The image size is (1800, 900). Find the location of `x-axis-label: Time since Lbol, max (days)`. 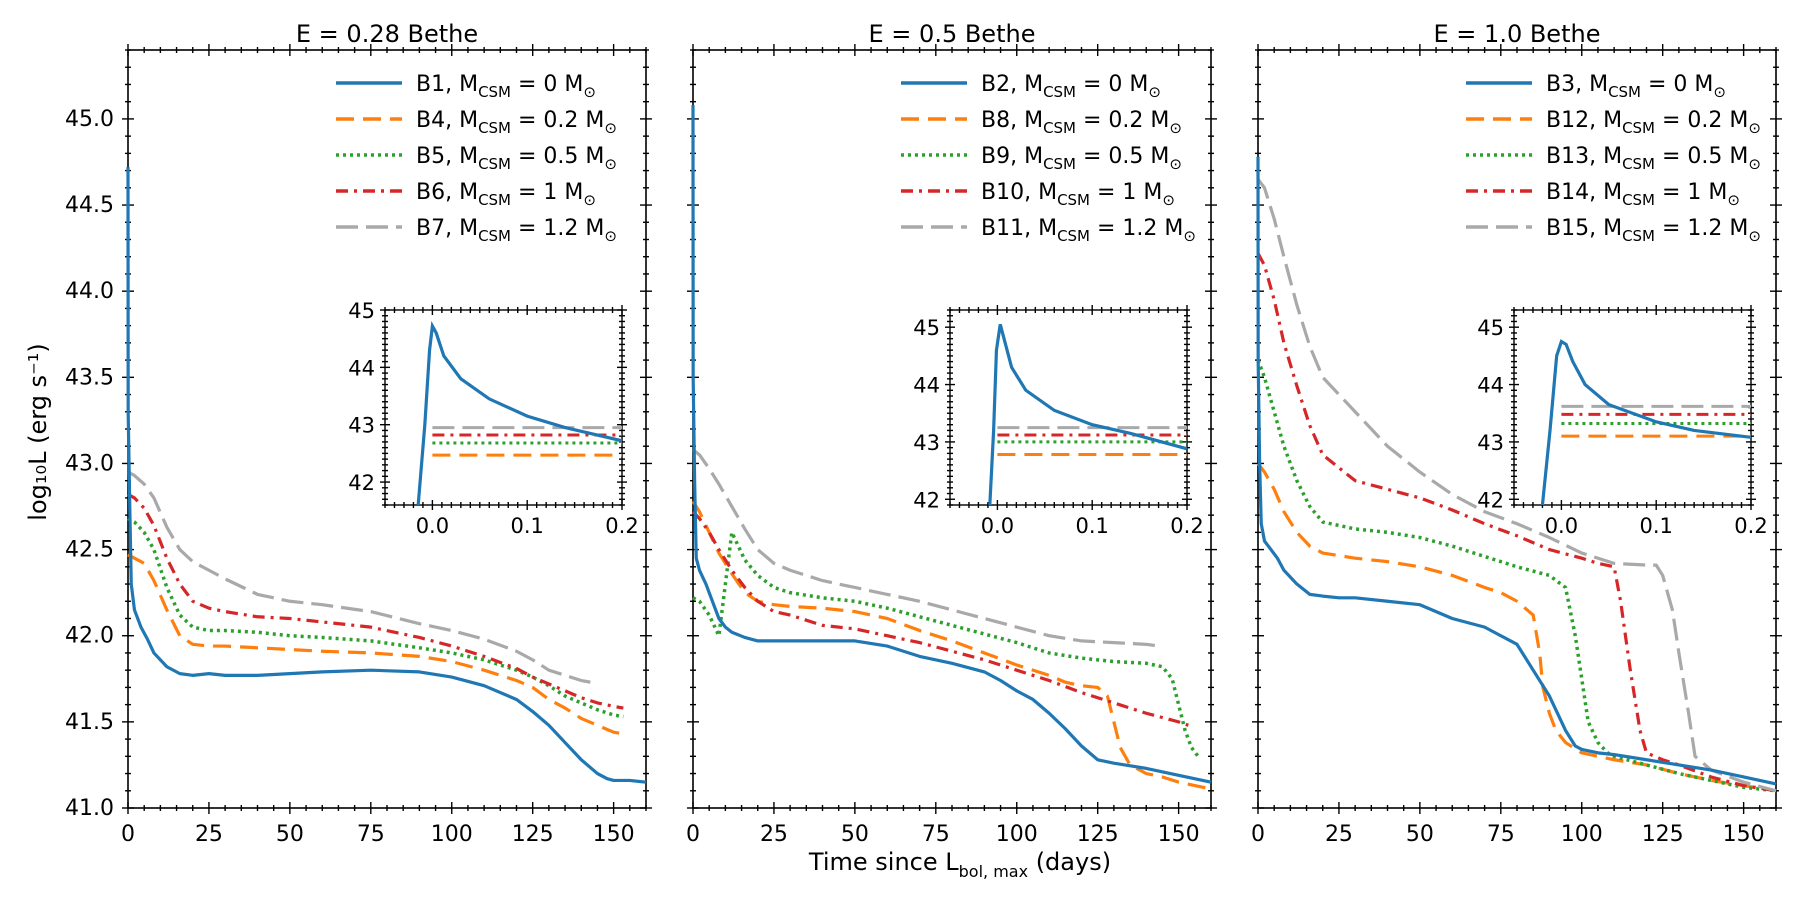

x-axis-label: Time since Lbol, max (days) is located at coordinates (959, 864).